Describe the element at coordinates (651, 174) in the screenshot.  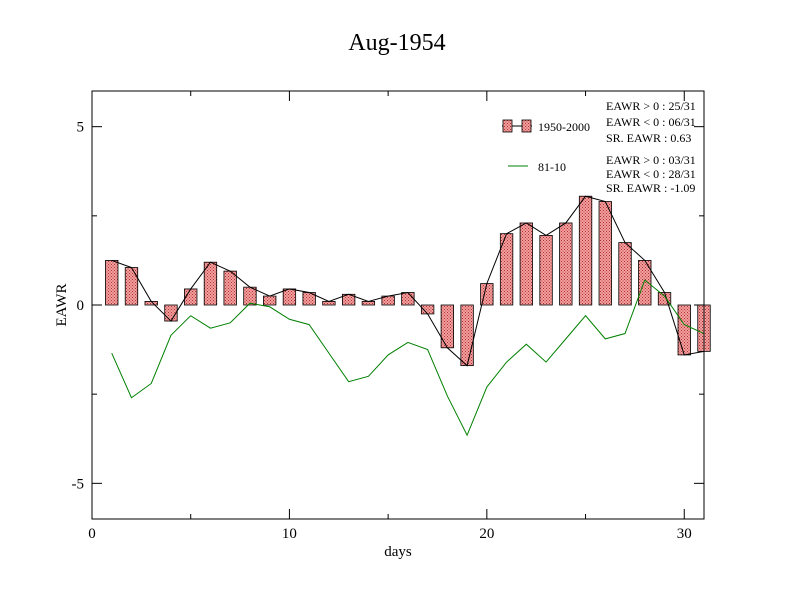
I see `annotation-2-2: EAWR < 0 : 28/31` at that location.